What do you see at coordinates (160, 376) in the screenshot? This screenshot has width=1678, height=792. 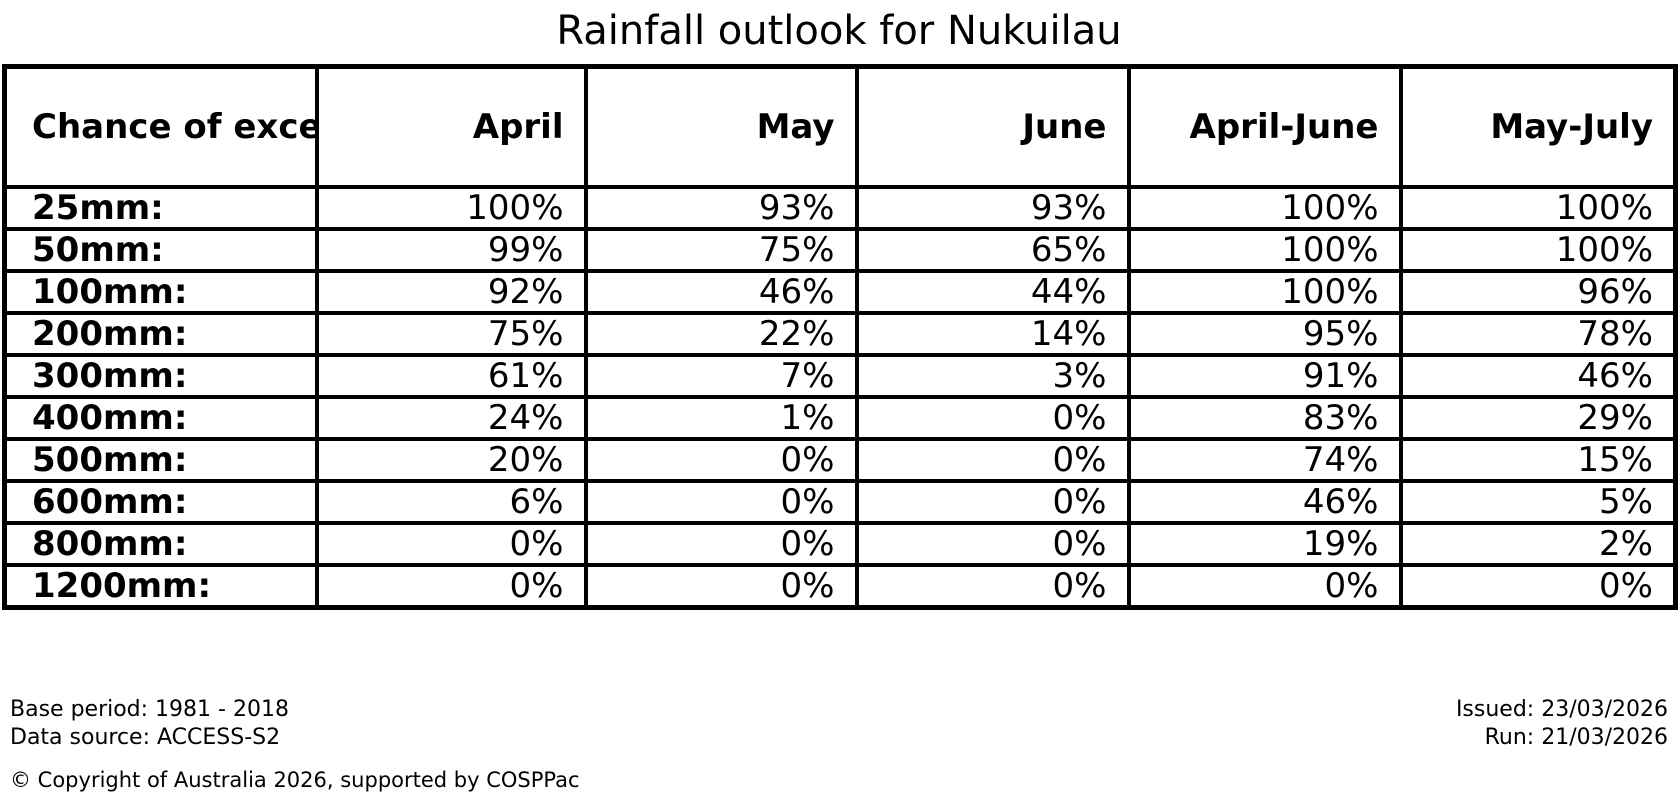 I see `threshold-label: 300mm:` at bounding box center [160, 376].